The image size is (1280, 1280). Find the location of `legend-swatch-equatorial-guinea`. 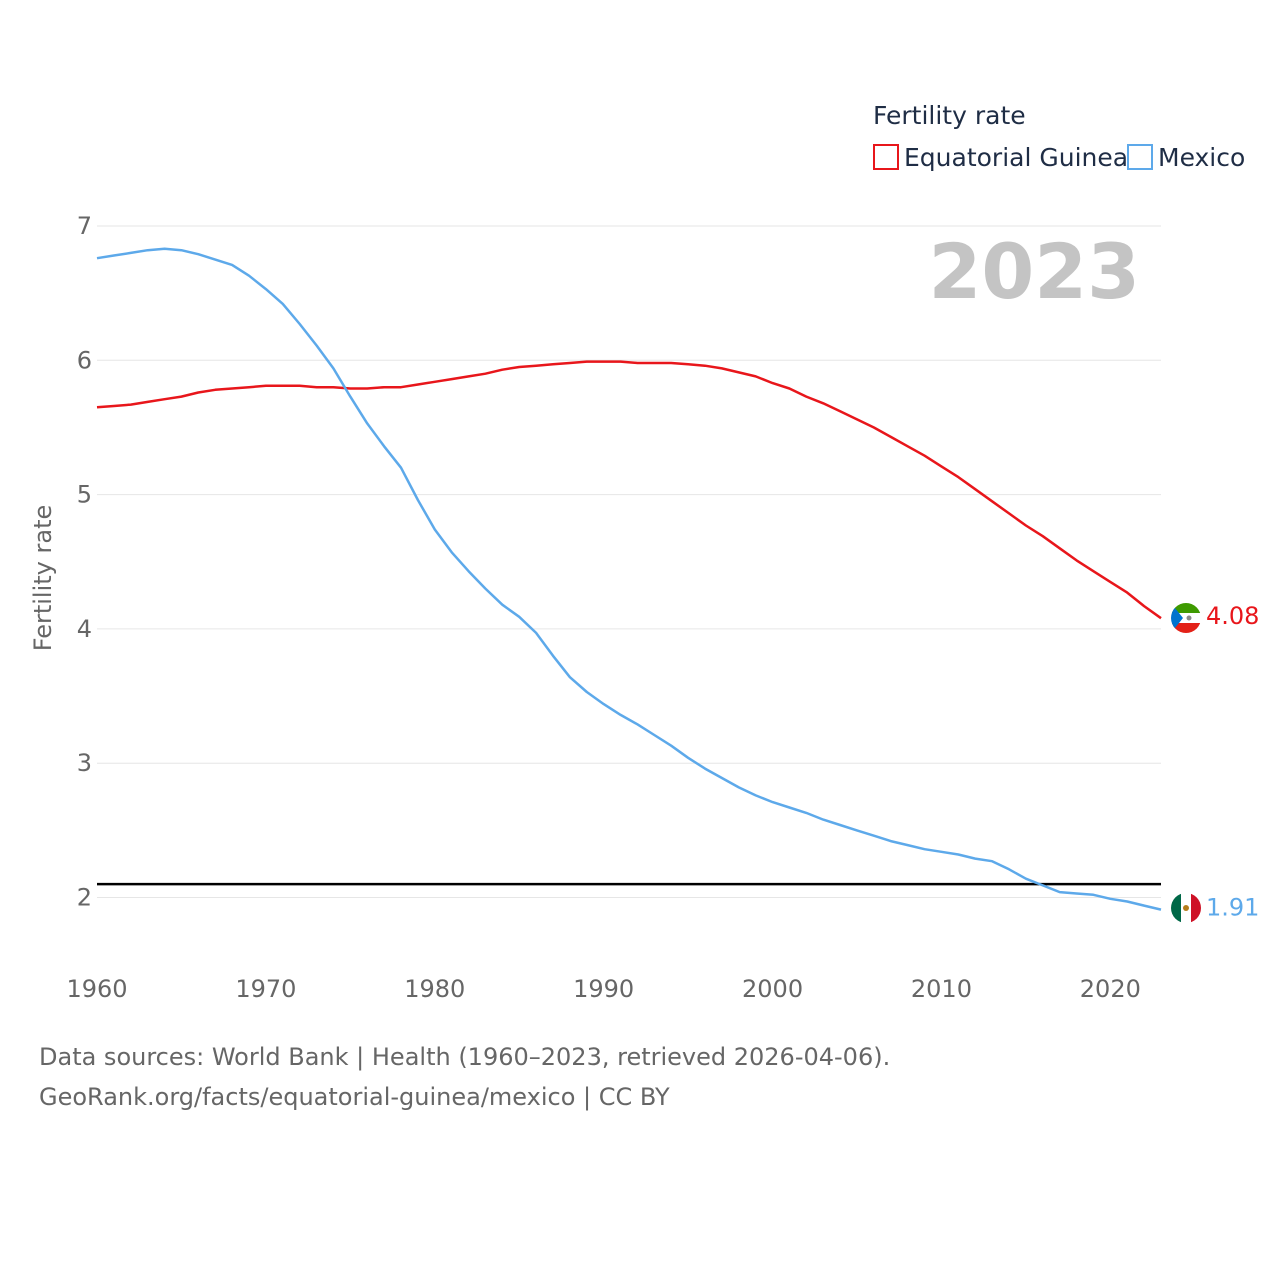

legend-swatch-equatorial-guinea is located at coordinates (886, 157).